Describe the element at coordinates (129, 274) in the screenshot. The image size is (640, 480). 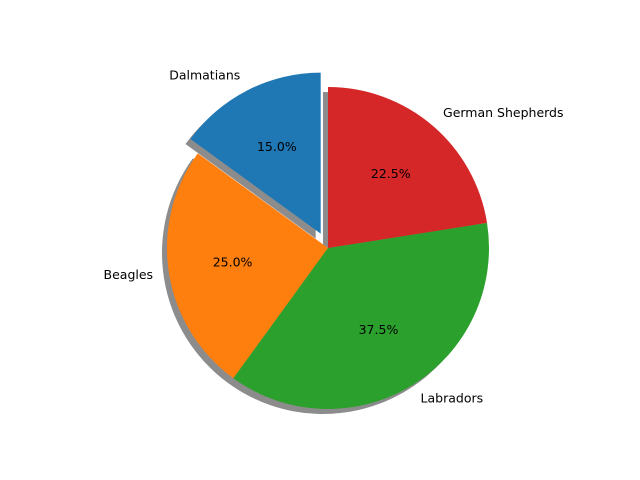
I see `slice-label: Beagles` at that location.